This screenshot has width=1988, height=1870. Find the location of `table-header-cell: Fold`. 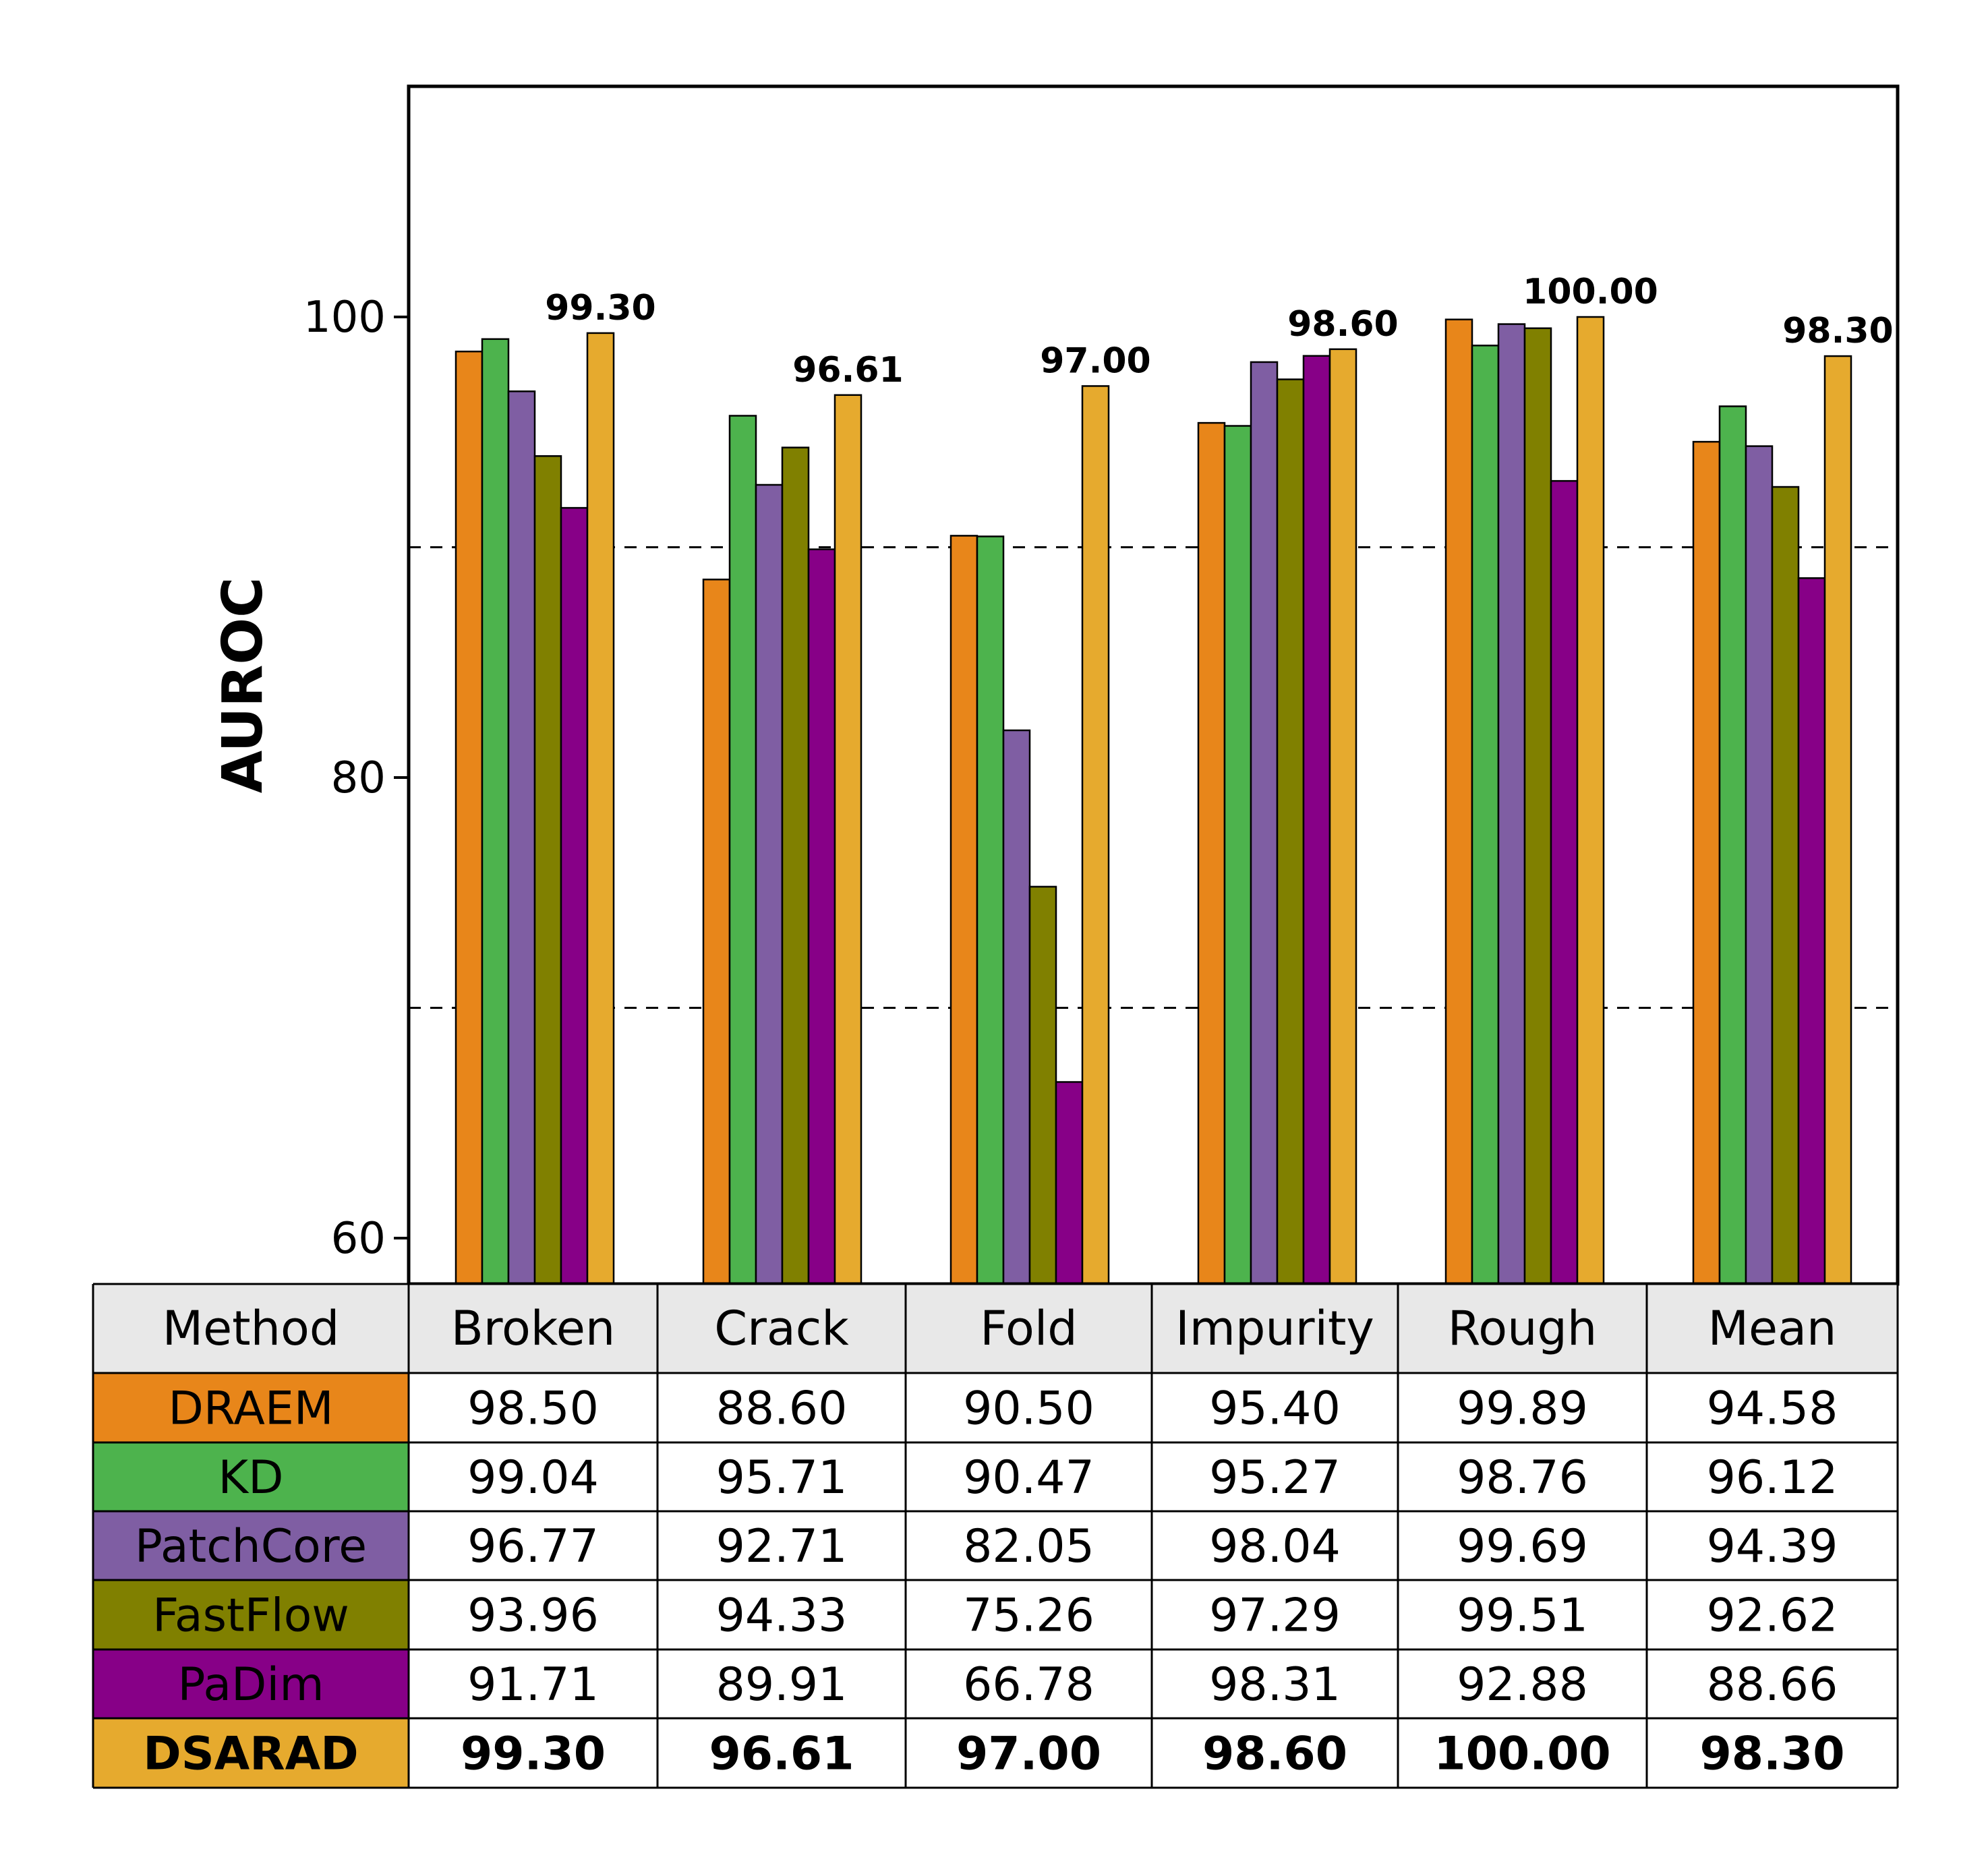

table-header-cell: Fold is located at coordinates (1029, 1328).